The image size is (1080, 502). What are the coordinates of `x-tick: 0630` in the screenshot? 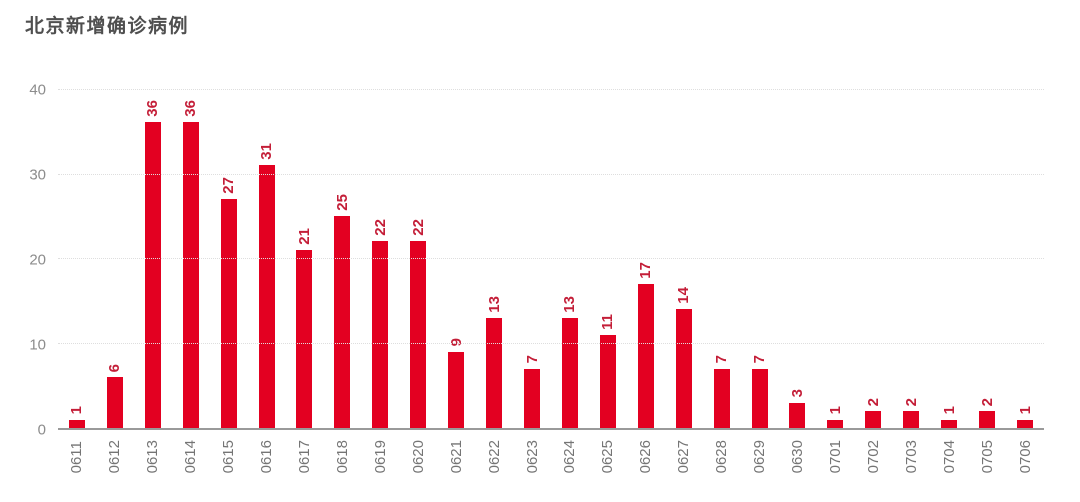 It's located at (798, 456).